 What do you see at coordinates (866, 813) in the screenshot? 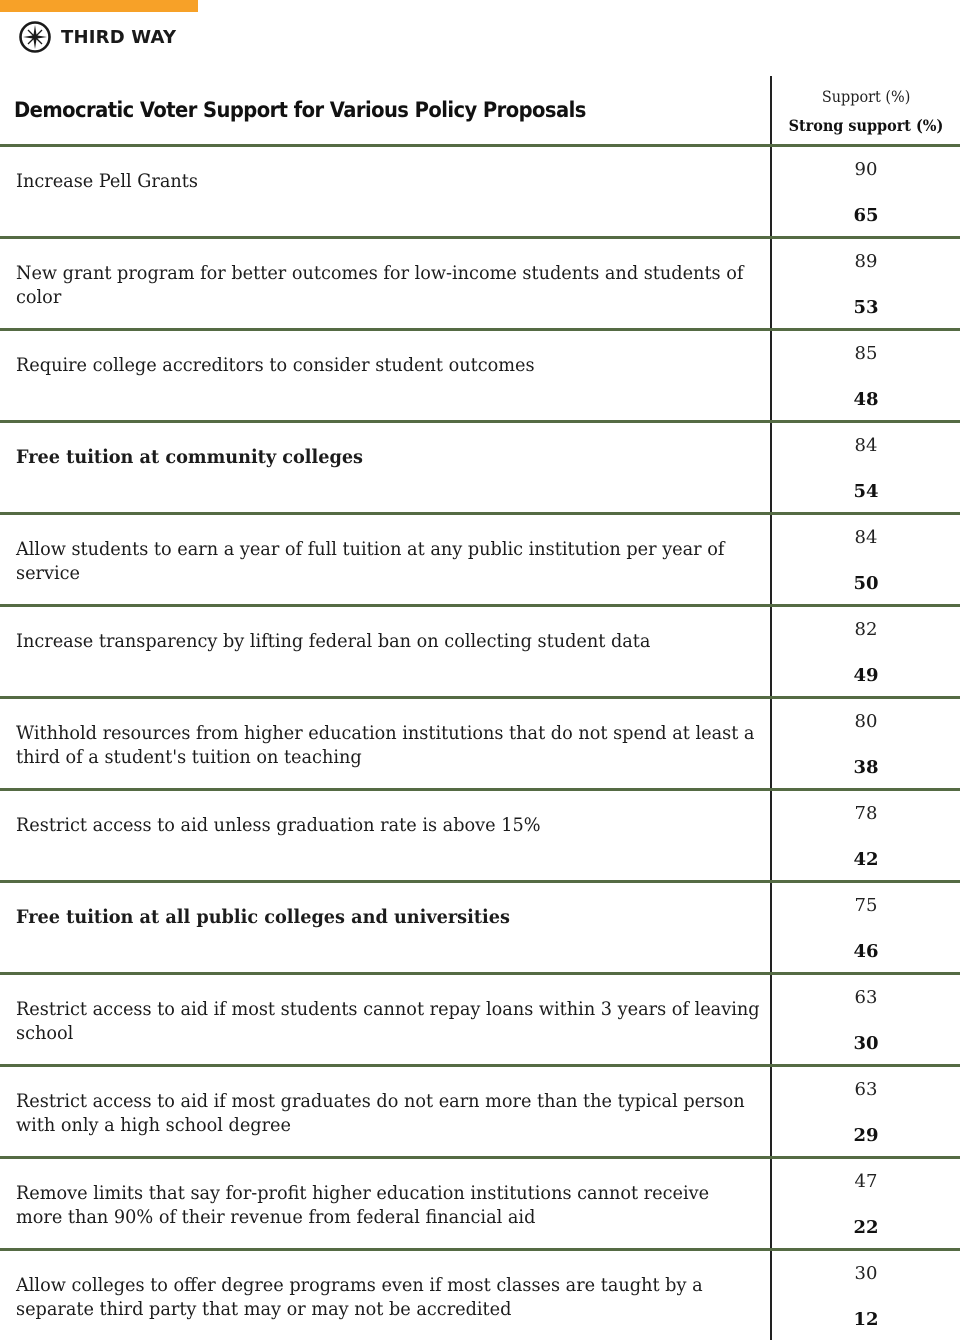
I see `support-value: 78` at bounding box center [866, 813].